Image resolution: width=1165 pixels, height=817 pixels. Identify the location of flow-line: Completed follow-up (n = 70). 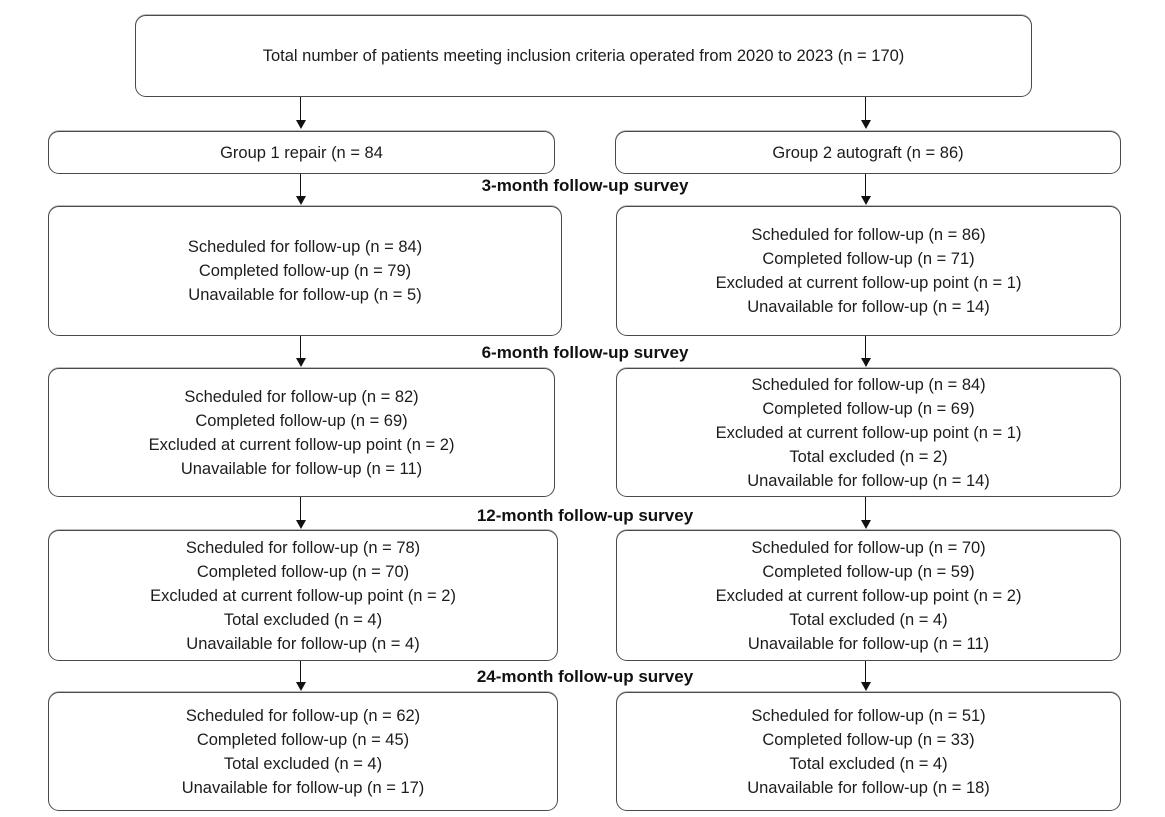
(303, 571).